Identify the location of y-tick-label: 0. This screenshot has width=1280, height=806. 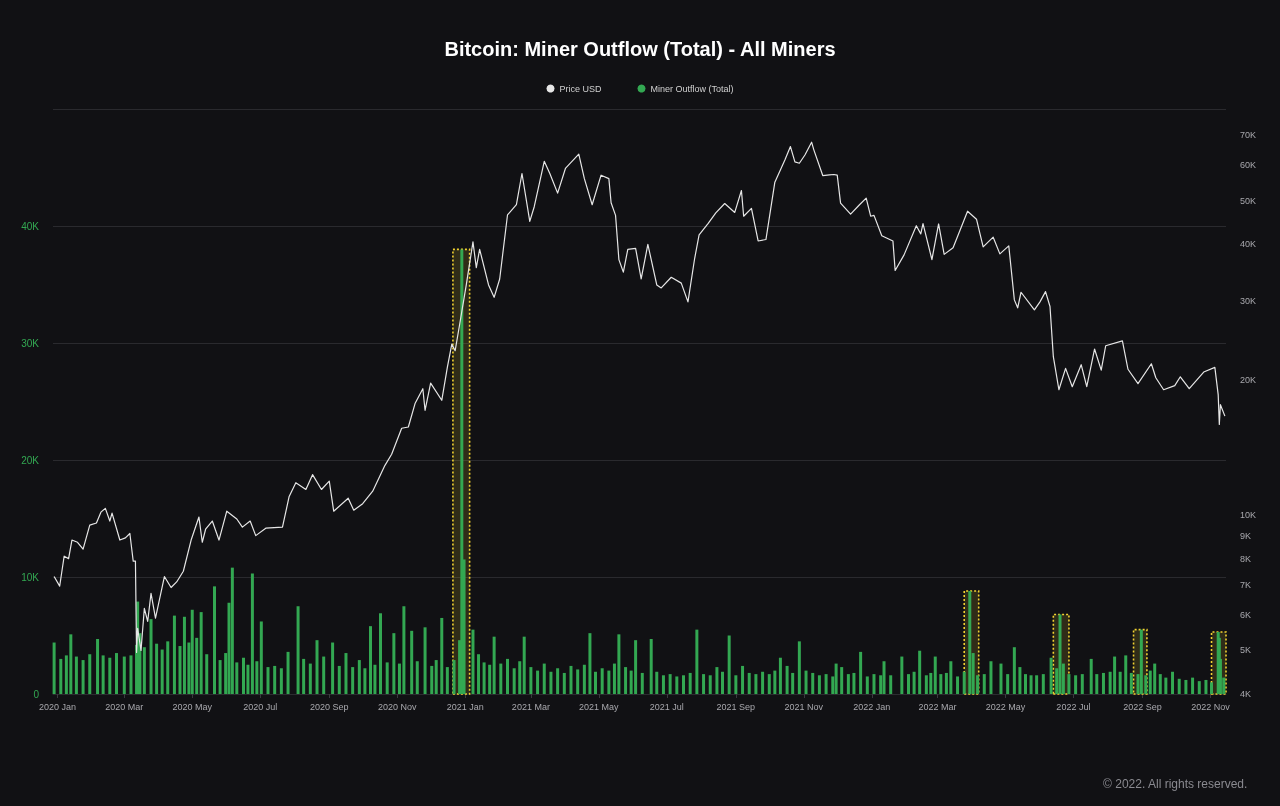
(36, 694).